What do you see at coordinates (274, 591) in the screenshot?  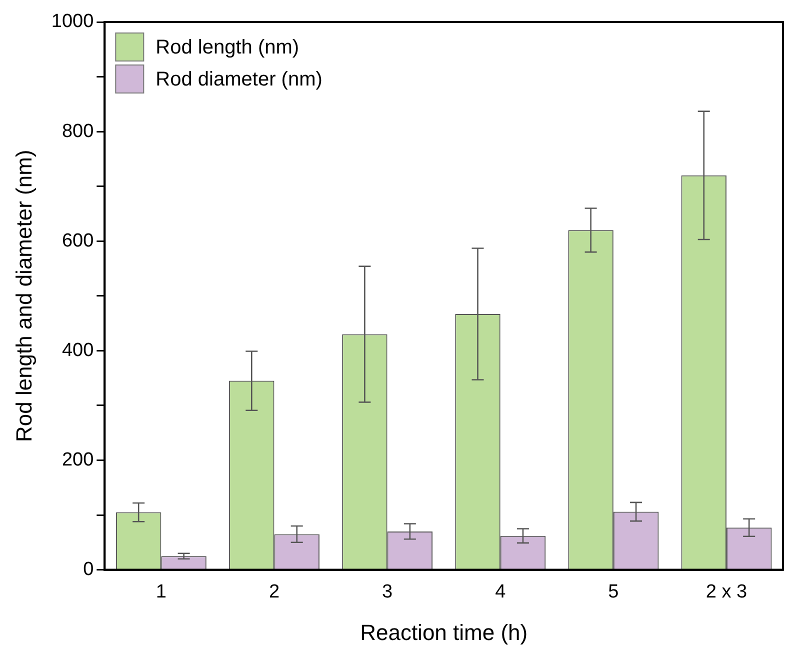 I see `x-tick-label: 2` at bounding box center [274, 591].